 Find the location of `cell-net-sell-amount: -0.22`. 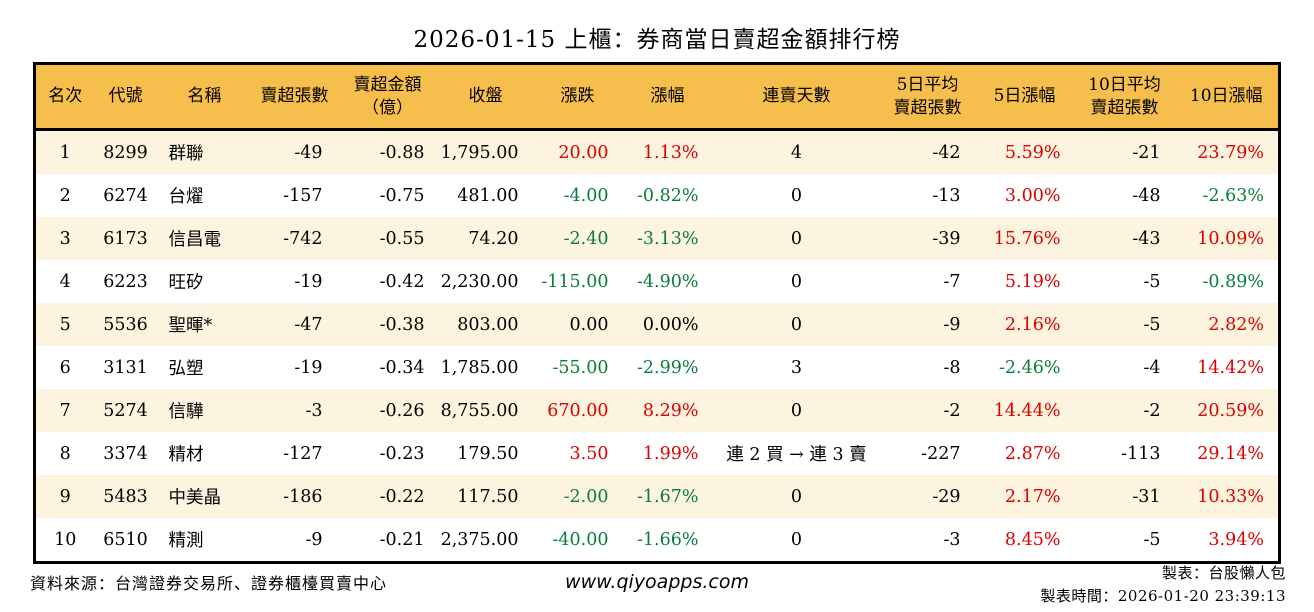

cell-net-sell-amount: -0.22 is located at coordinates (402, 496).